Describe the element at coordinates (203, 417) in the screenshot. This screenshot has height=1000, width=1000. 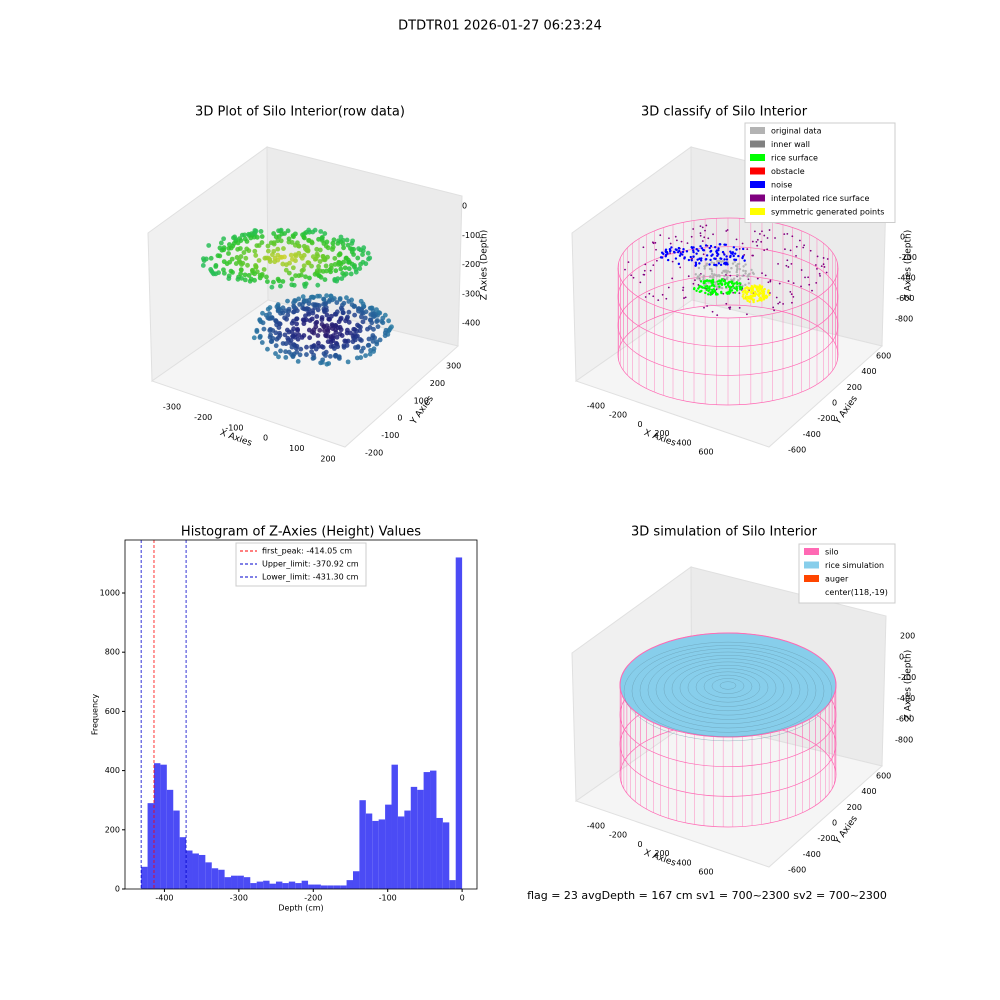
I see `xticks-label: -200` at that location.